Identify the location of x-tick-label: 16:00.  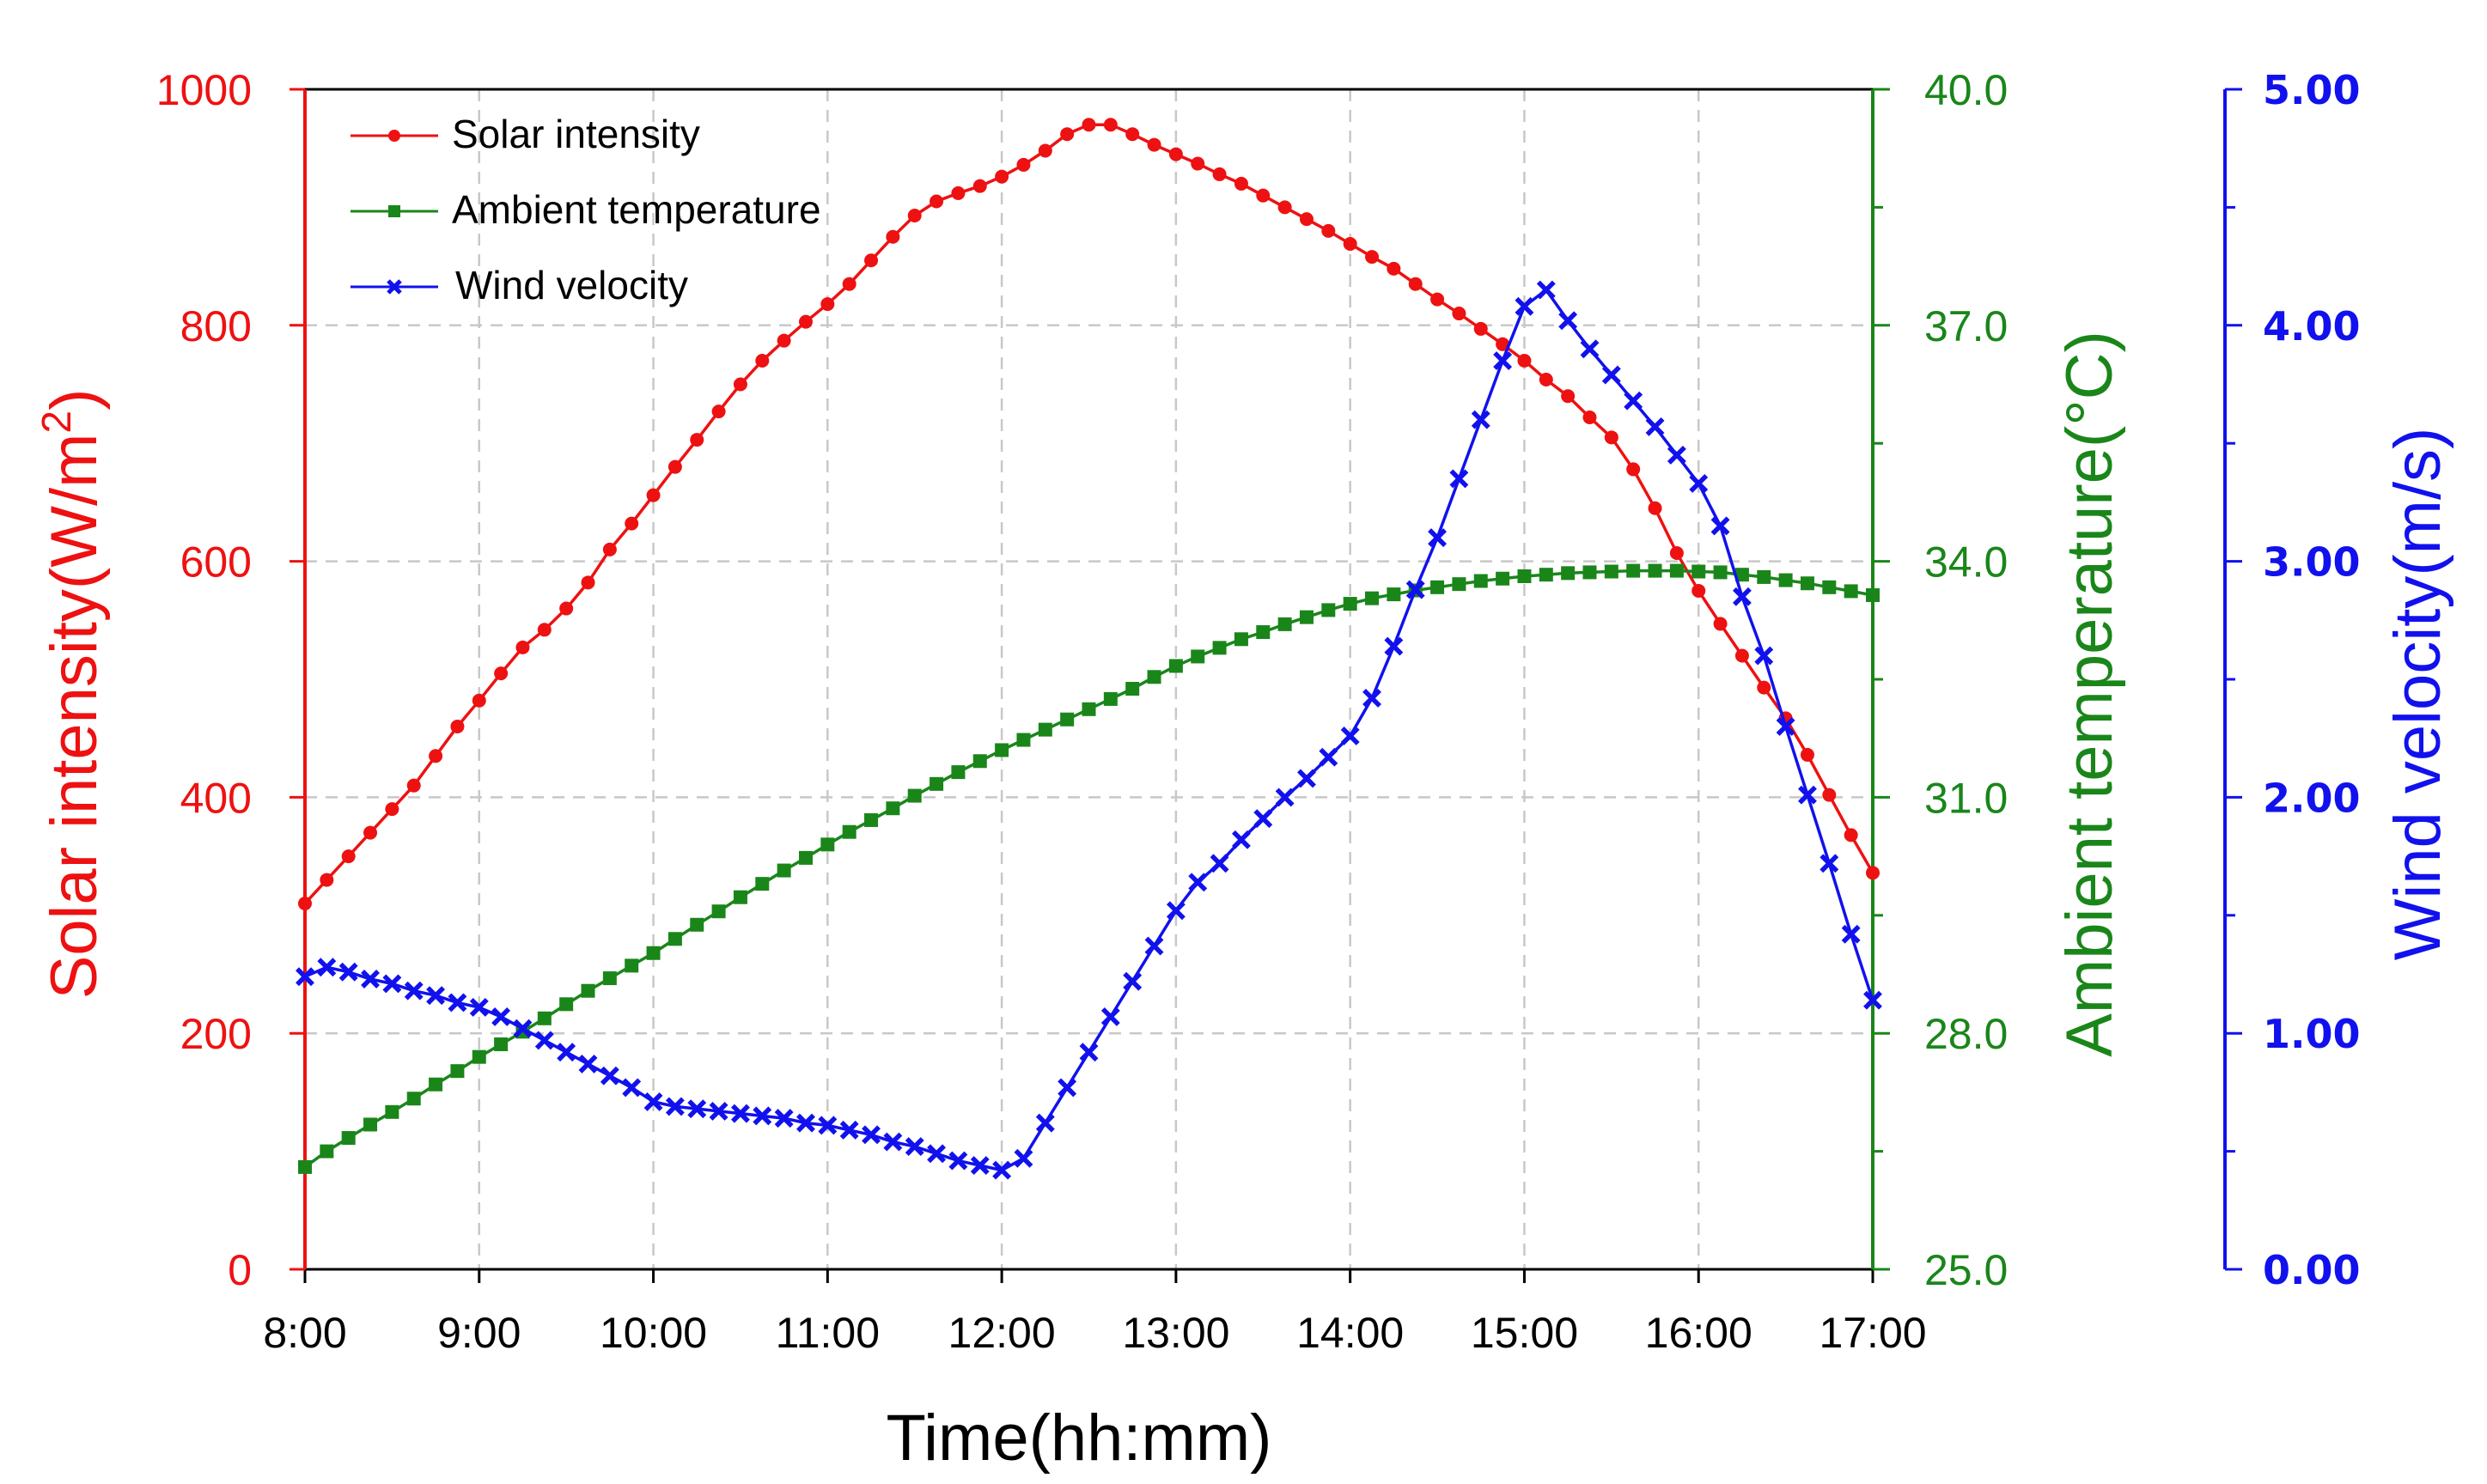
(1698, 1333).